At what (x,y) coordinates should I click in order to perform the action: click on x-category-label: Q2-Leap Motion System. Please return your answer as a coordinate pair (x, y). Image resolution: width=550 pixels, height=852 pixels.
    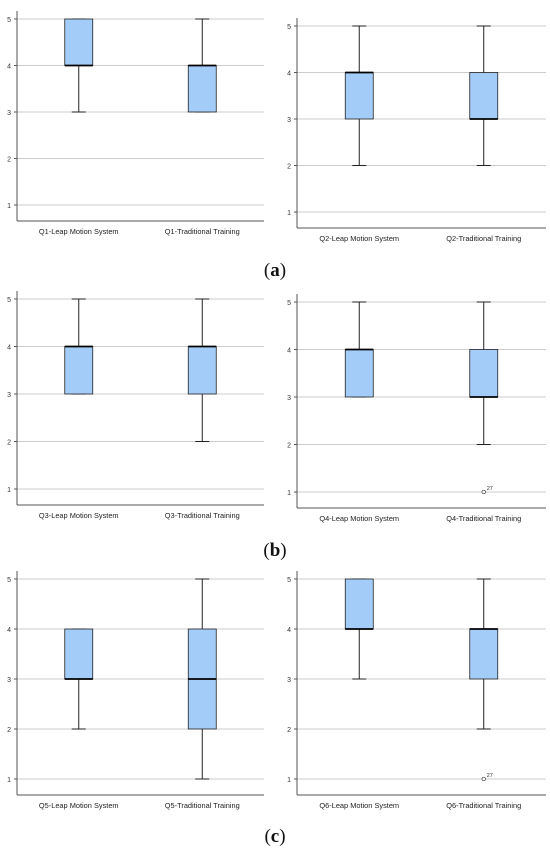
    Looking at the image, I should click on (359, 238).